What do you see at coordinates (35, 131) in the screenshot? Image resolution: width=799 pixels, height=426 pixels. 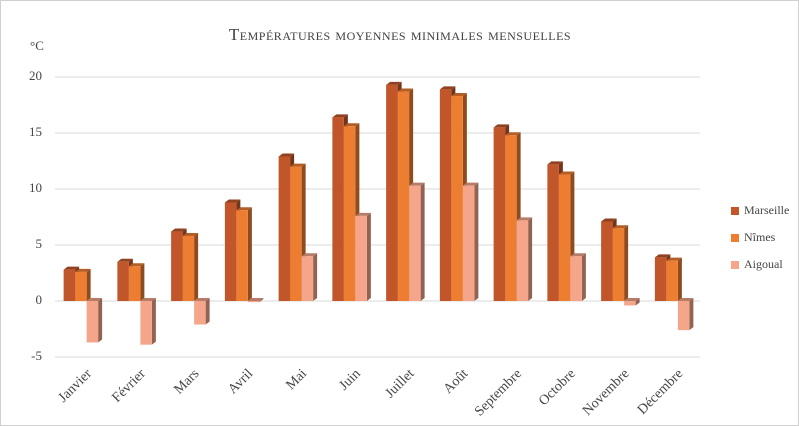 I see `y-tick-label: 15` at bounding box center [35, 131].